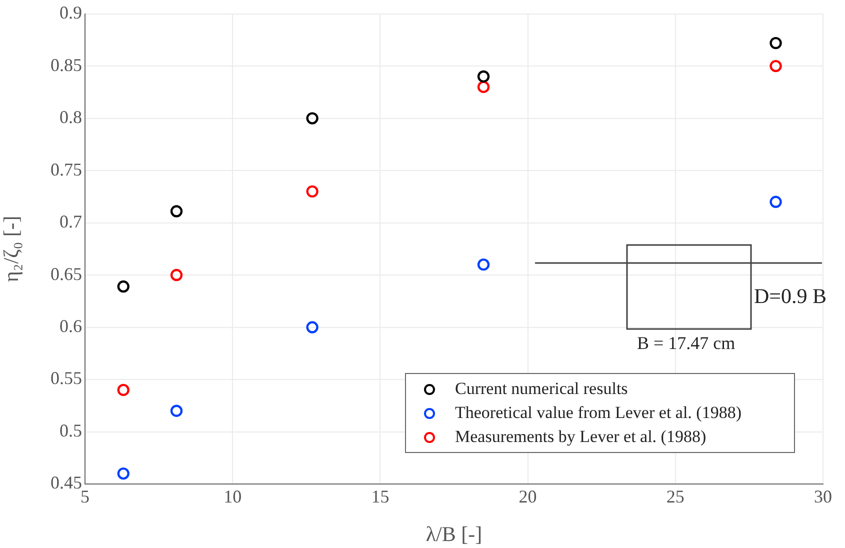  Describe the element at coordinates (790, 296) in the screenshot. I see `annotation: D=0.9 B` at that location.